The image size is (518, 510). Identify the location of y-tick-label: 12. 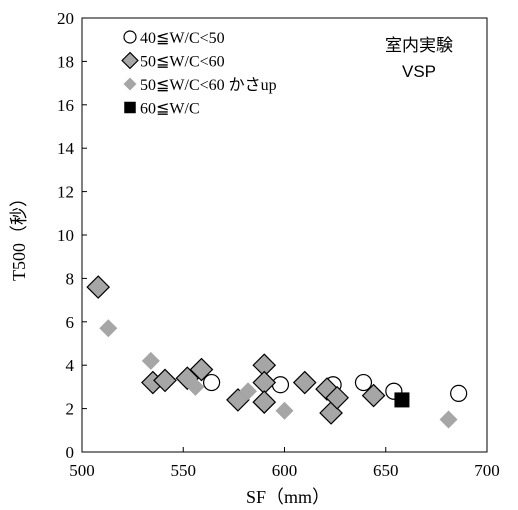
(65, 192).